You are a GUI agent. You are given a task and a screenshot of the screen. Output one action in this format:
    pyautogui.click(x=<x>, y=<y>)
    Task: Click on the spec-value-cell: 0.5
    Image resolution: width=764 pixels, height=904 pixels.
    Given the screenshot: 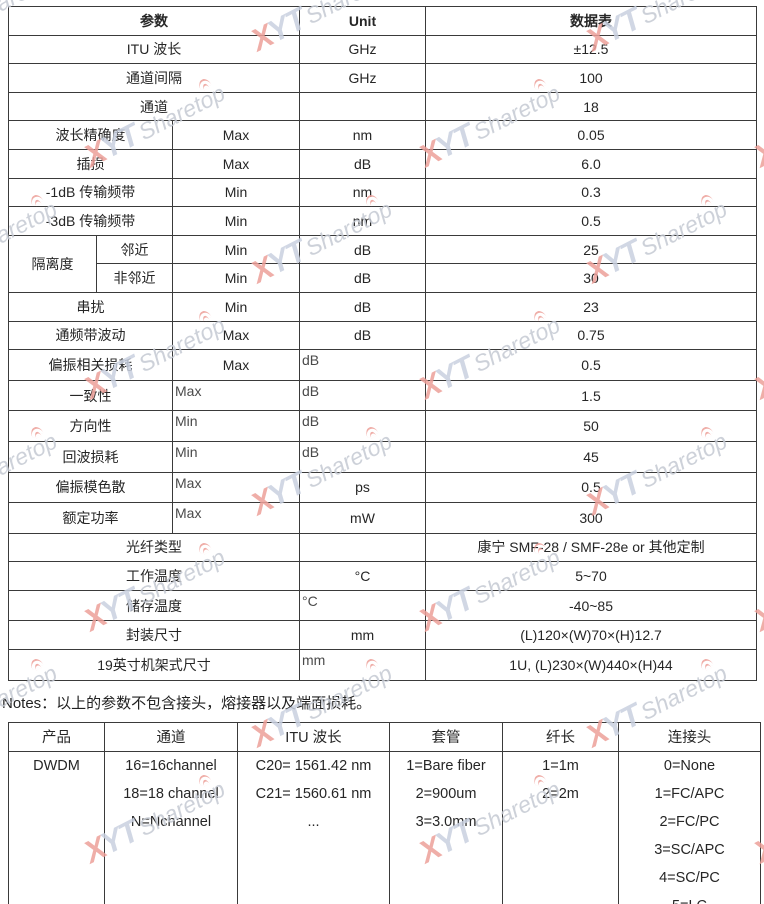 What is the action you would take?
    pyautogui.click(x=591, y=487)
    